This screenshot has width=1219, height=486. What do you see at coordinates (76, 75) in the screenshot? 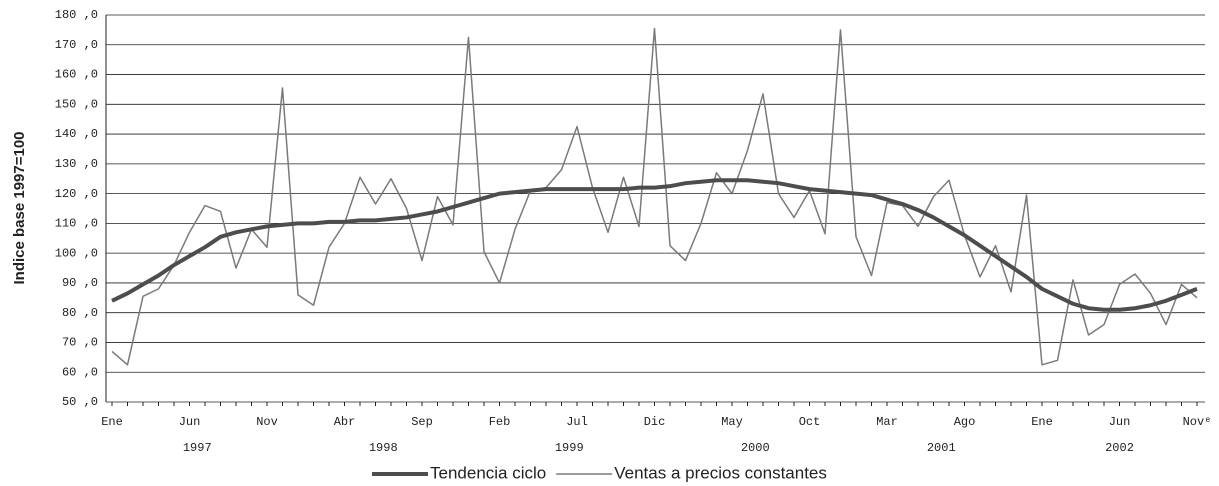
I see `y-tick-label: 160 ,0` at bounding box center [76, 75].